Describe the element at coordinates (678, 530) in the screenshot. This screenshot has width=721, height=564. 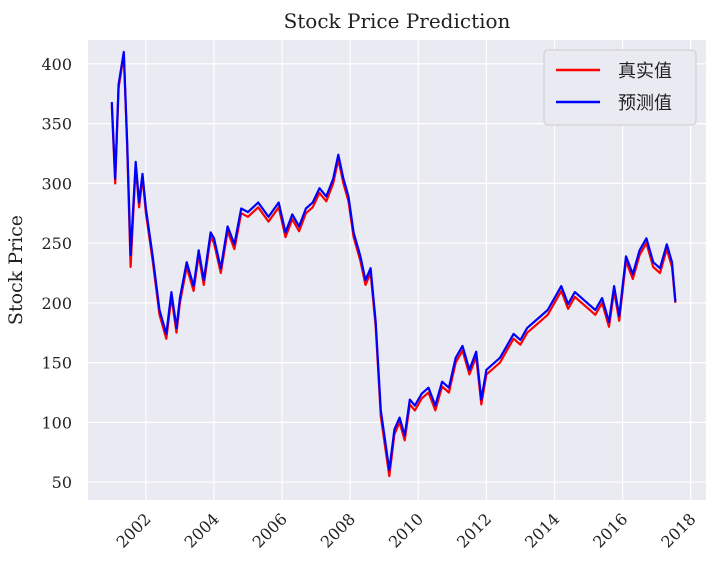
I see `x-tick-label: 2018` at that location.